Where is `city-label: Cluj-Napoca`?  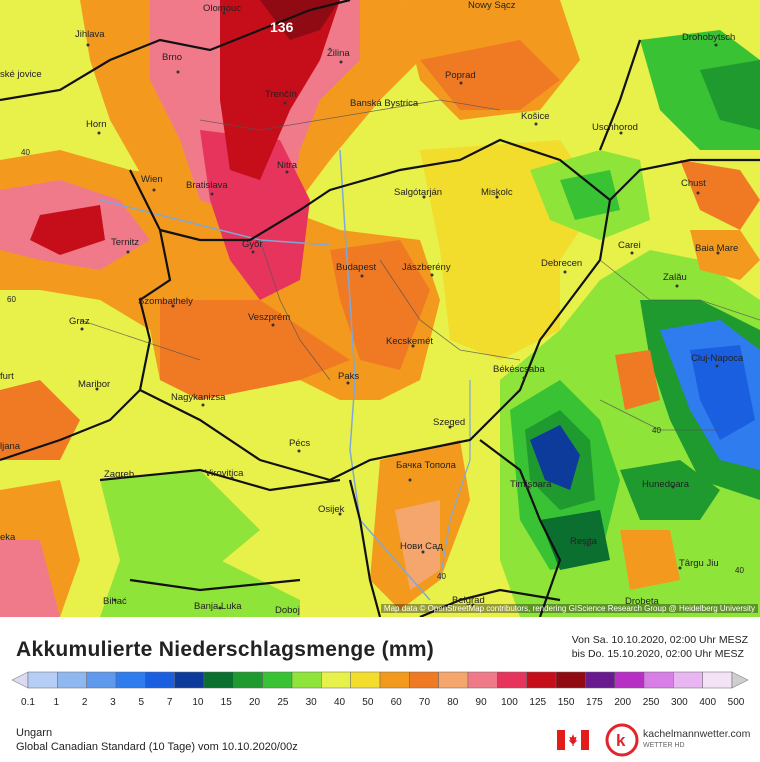
city-label: Cluj-Napoca is located at coordinates (717, 358).